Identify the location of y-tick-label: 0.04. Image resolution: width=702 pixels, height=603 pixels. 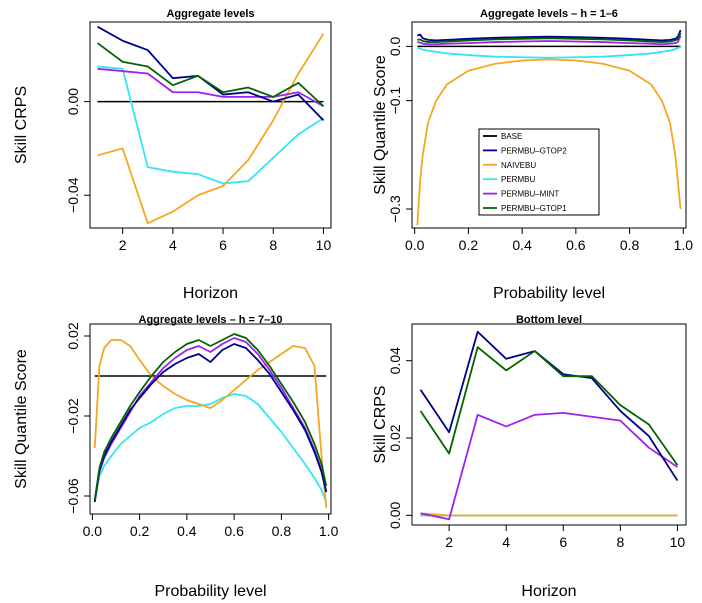
(395, 360).